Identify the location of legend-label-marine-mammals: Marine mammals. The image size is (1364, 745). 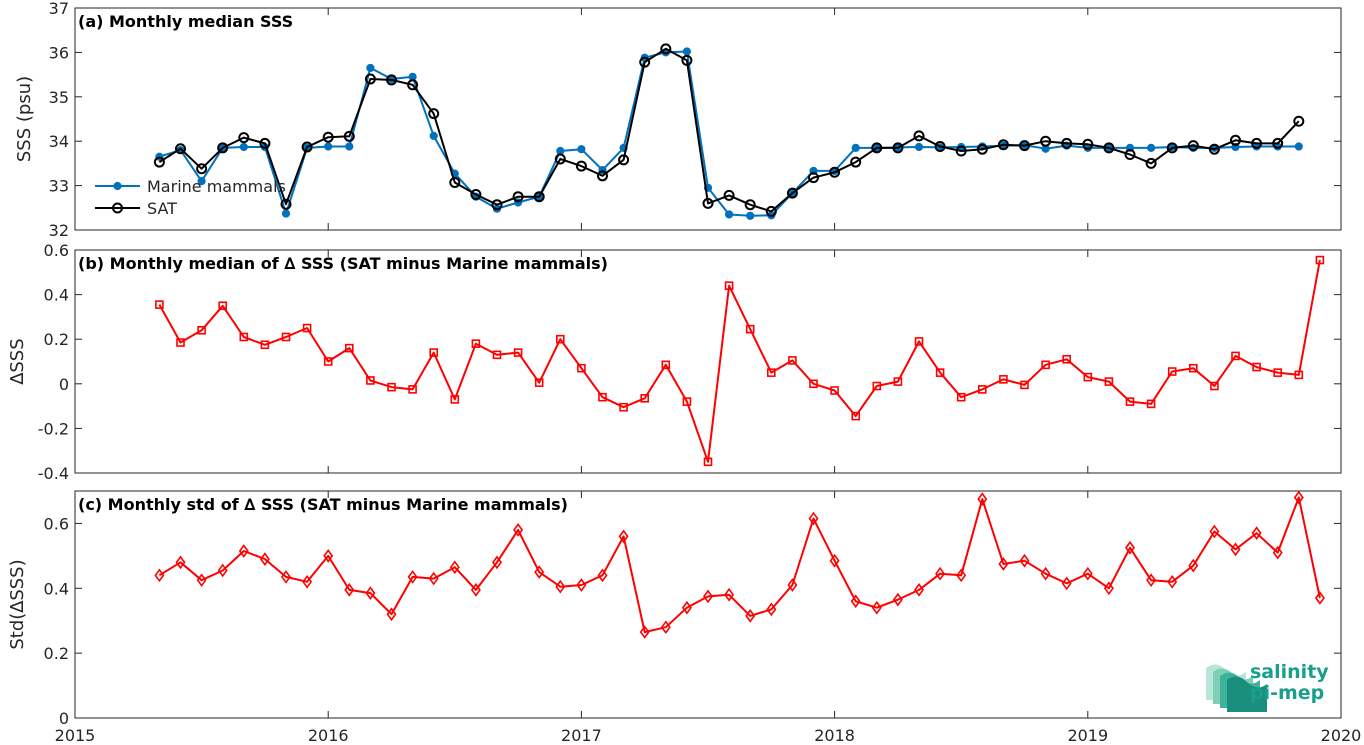
(216, 186).